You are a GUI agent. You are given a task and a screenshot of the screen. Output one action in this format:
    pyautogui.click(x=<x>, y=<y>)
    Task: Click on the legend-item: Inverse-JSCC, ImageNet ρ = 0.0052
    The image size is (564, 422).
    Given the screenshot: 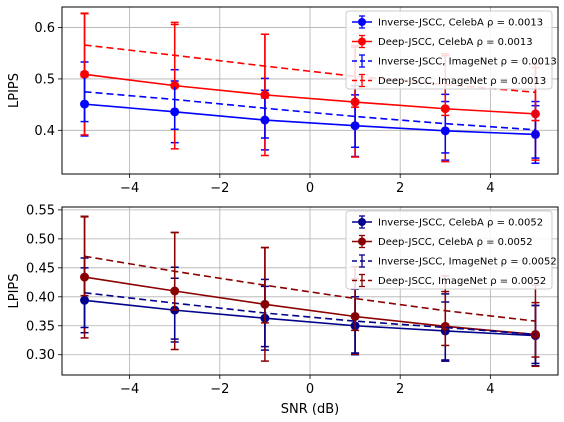 What is the action you would take?
    pyautogui.click(x=454, y=261)
    